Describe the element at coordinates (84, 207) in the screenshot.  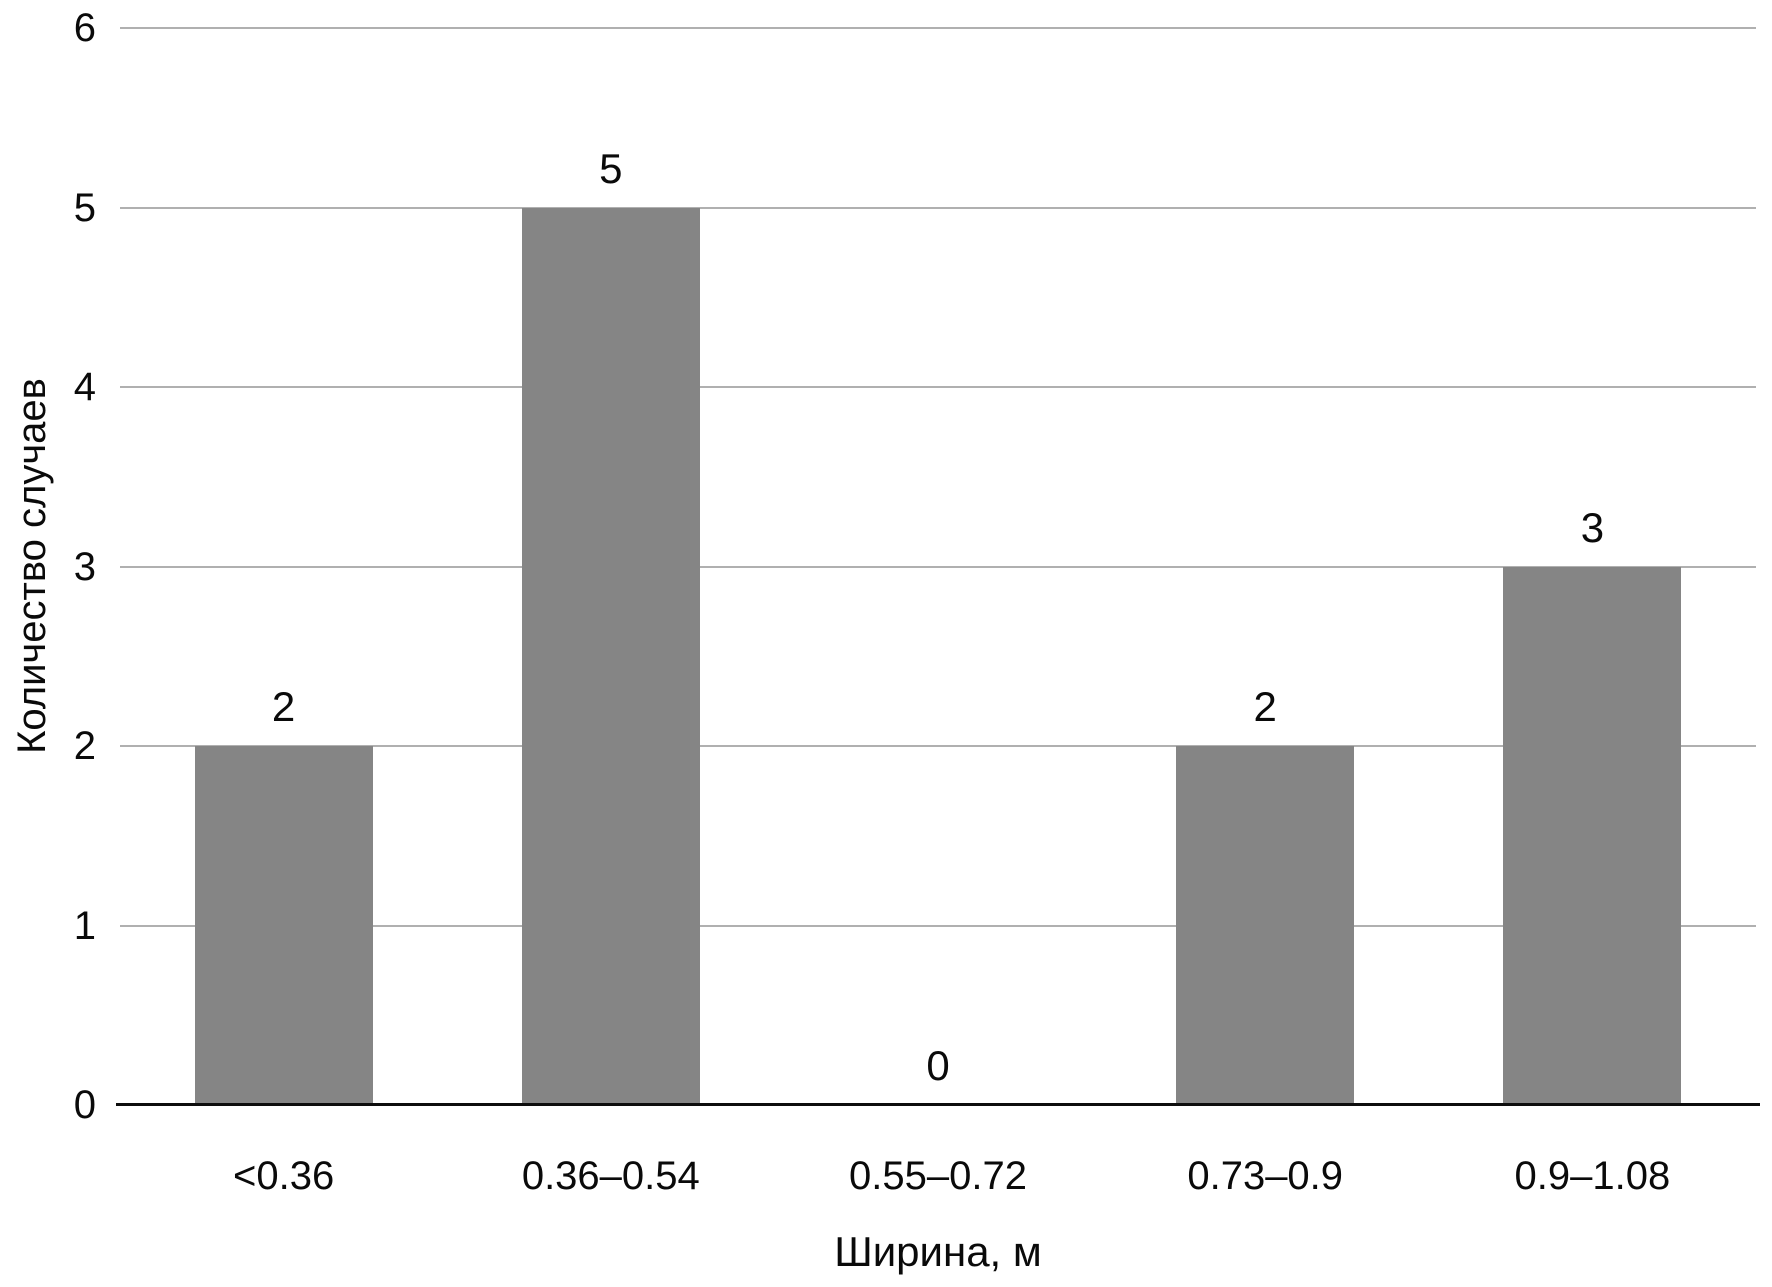
I see `y-tick-label: 5` at that location.